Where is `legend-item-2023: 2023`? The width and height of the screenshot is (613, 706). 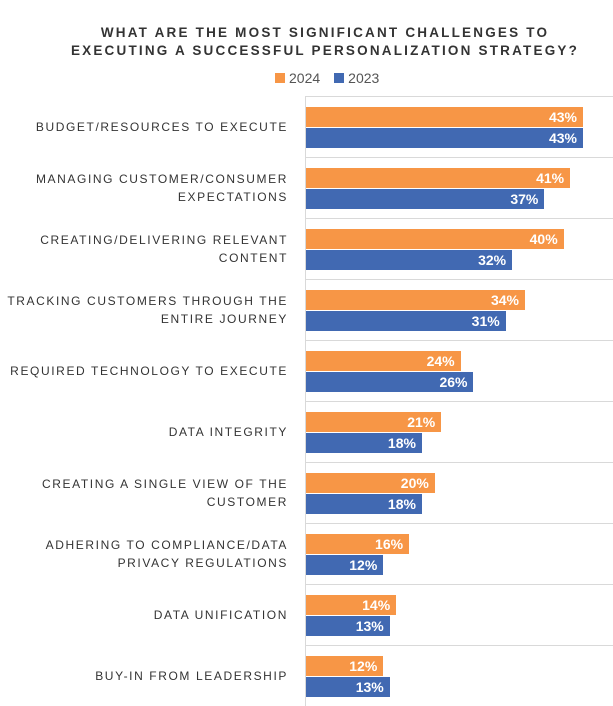 legend-item-2023: 2023 is located at coordinates (356, 78).